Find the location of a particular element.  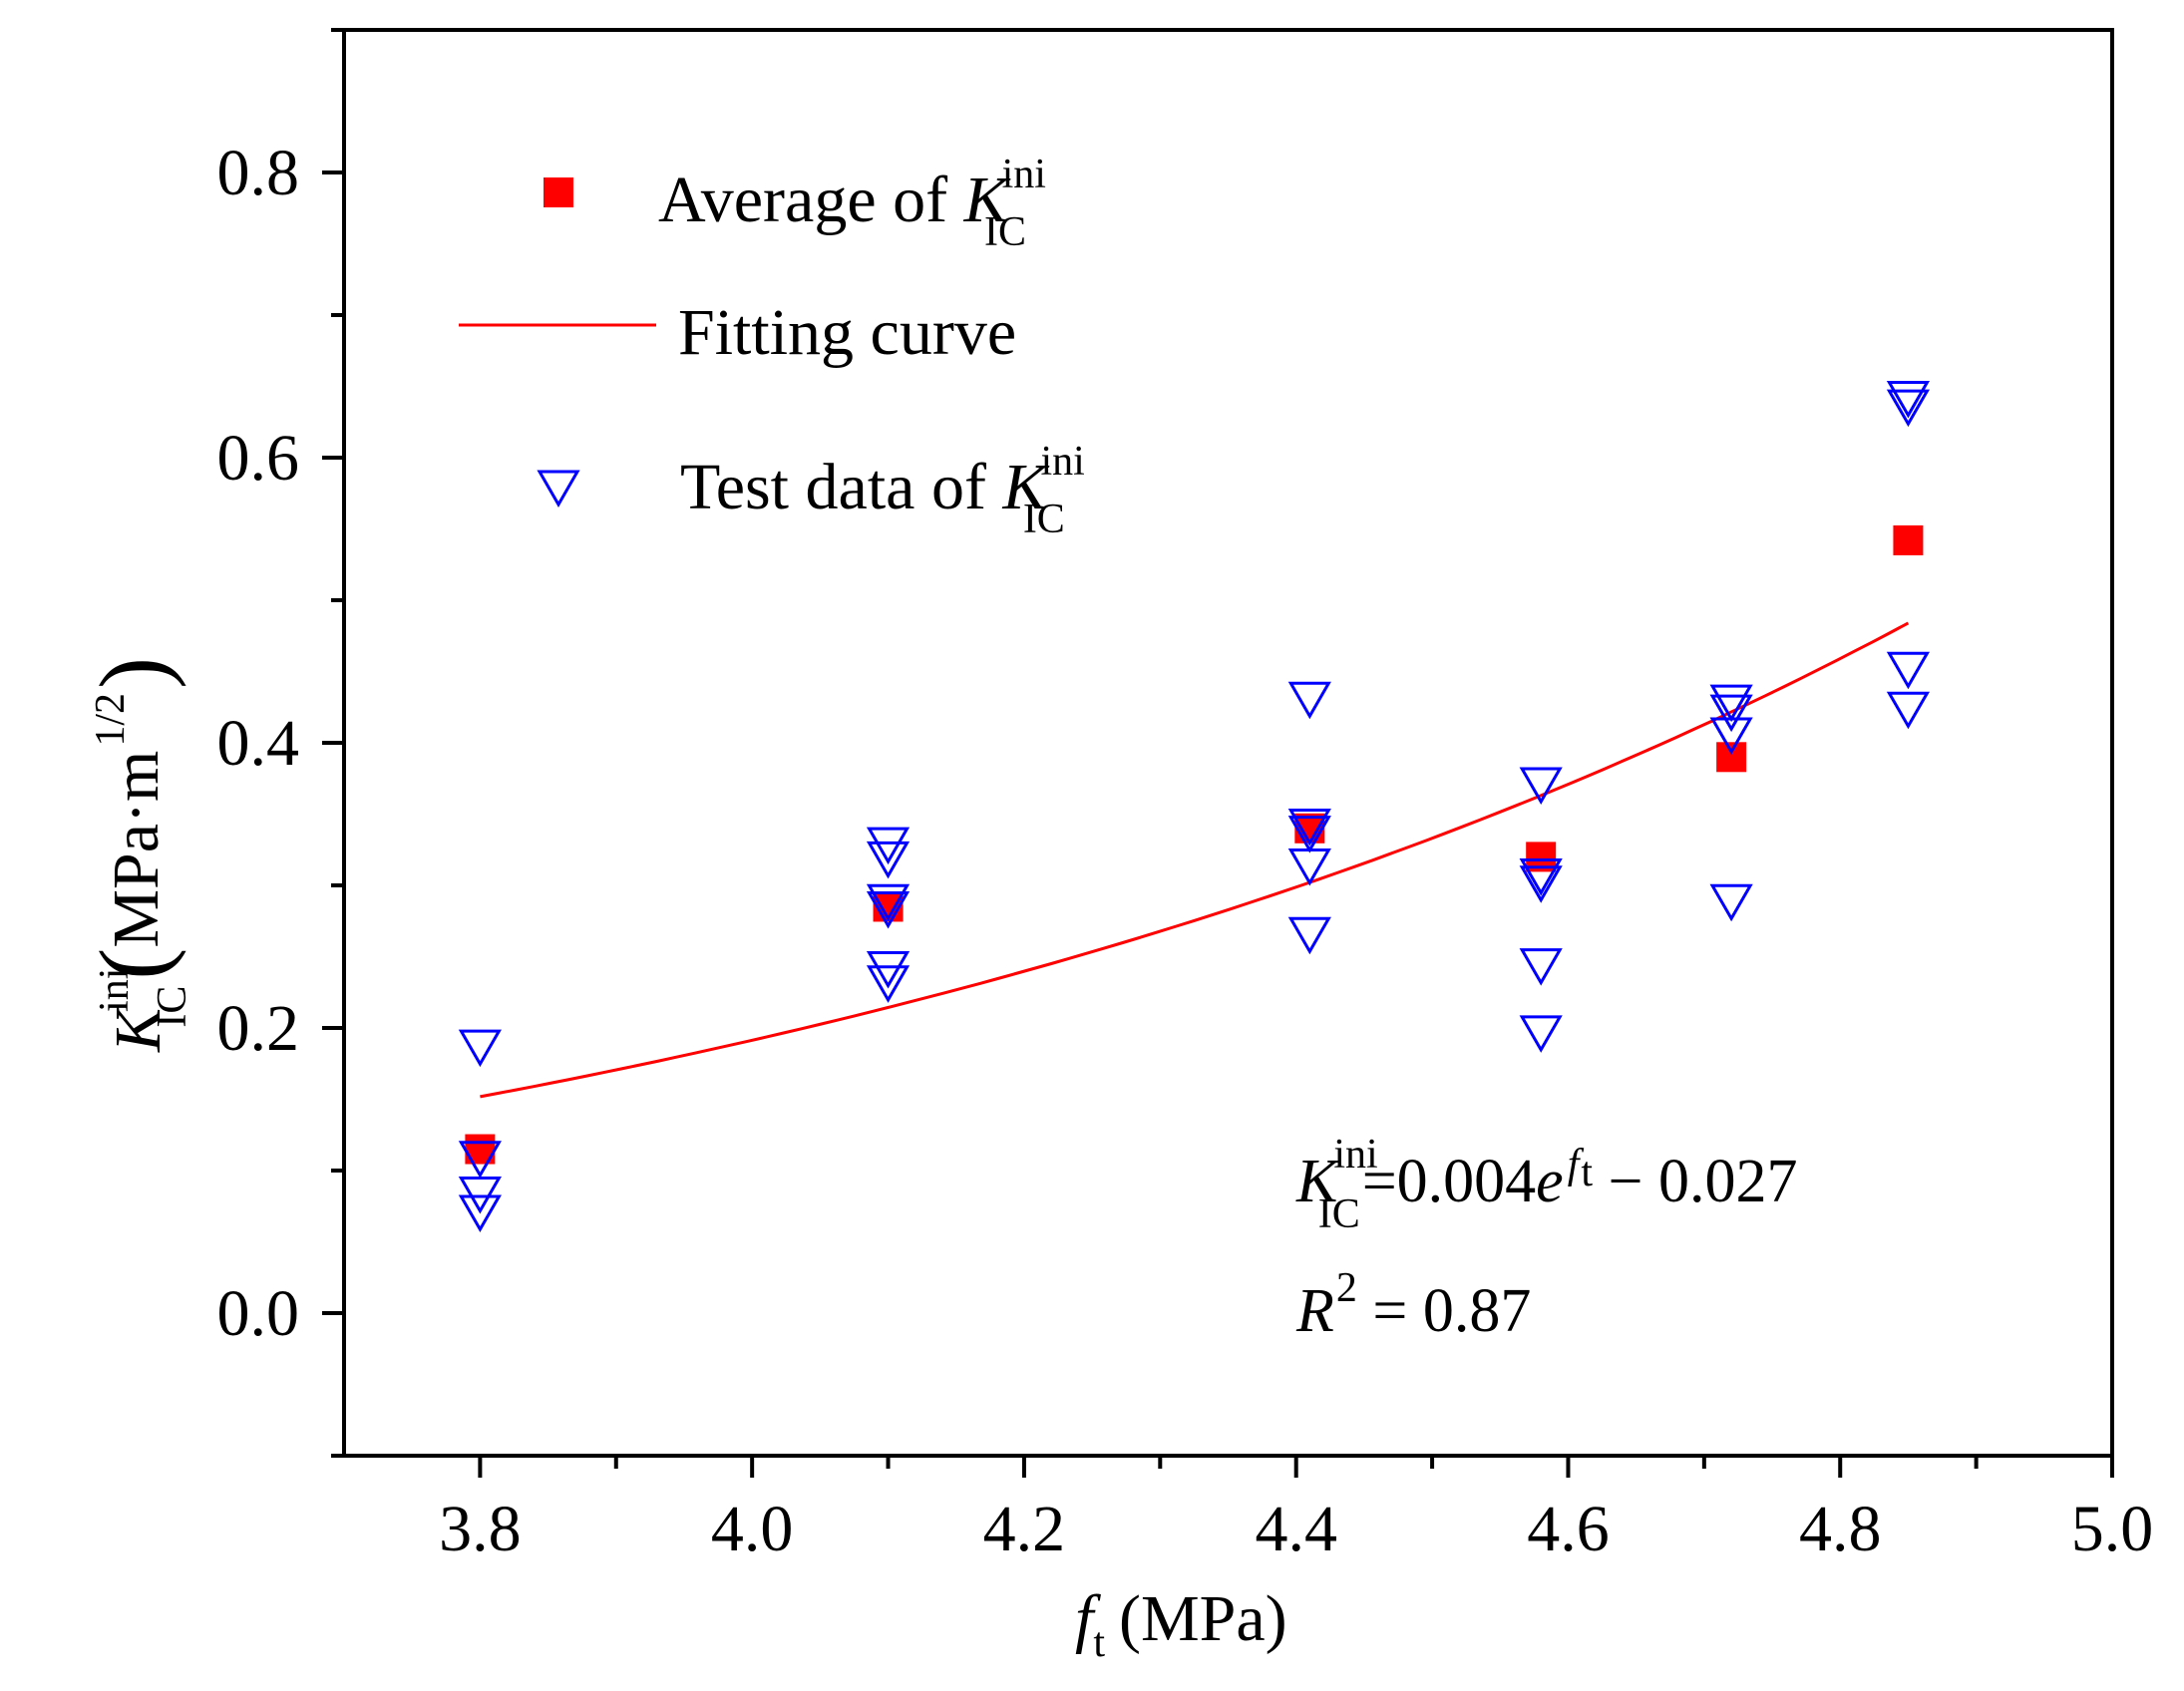

x-tick-label: 5.0 is located at coordinates (2112, 1529).